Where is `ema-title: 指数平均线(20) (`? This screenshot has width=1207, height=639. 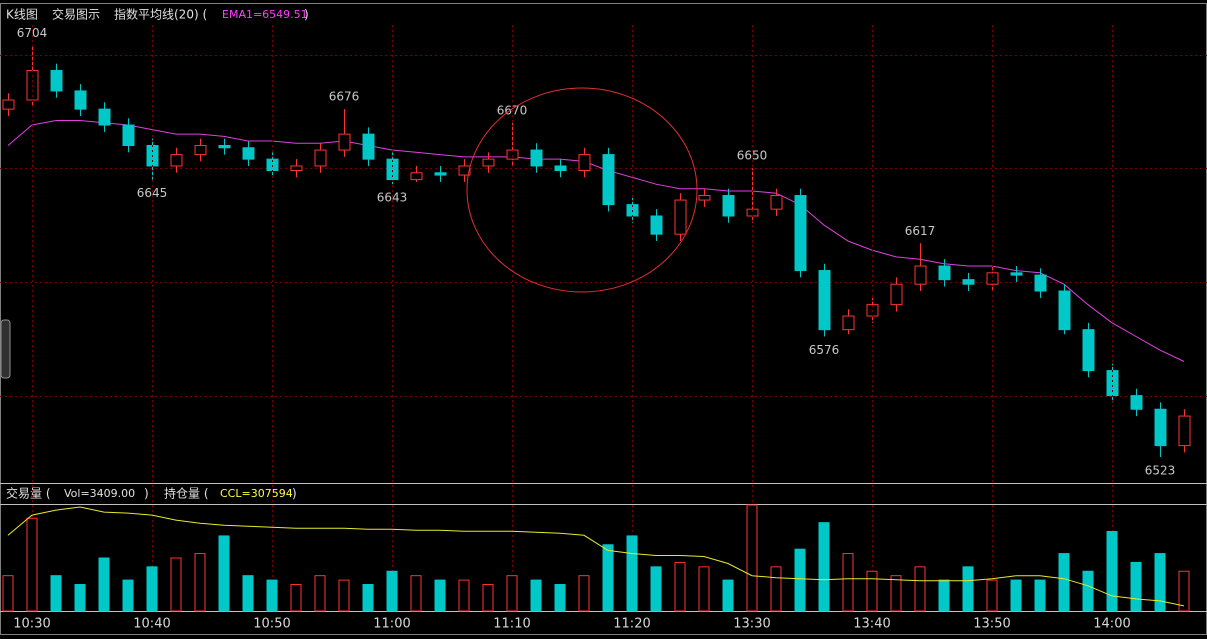
ema-title: 指数平均线(20) ( is located at coordinates (160, 14).